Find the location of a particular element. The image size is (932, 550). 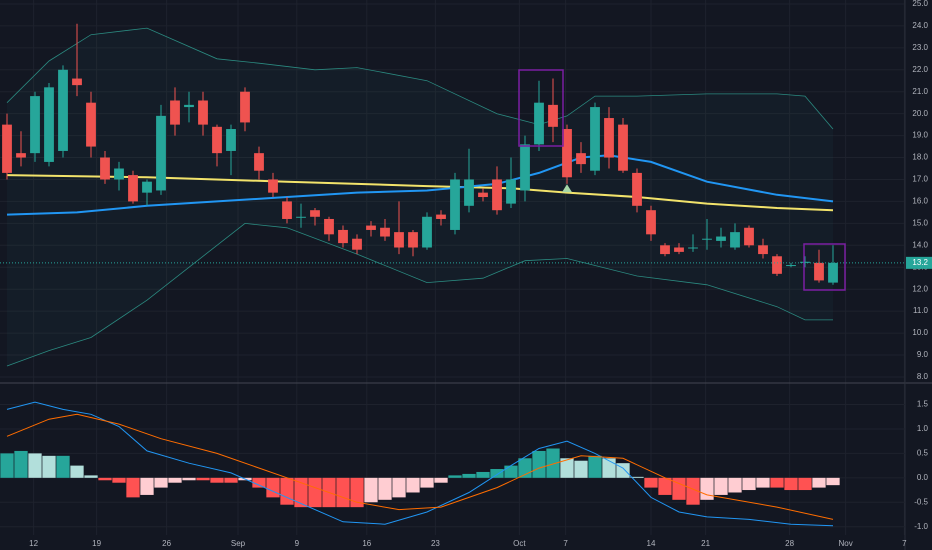

y-tick-label: 1.0 is located at coordinates (923, 428).